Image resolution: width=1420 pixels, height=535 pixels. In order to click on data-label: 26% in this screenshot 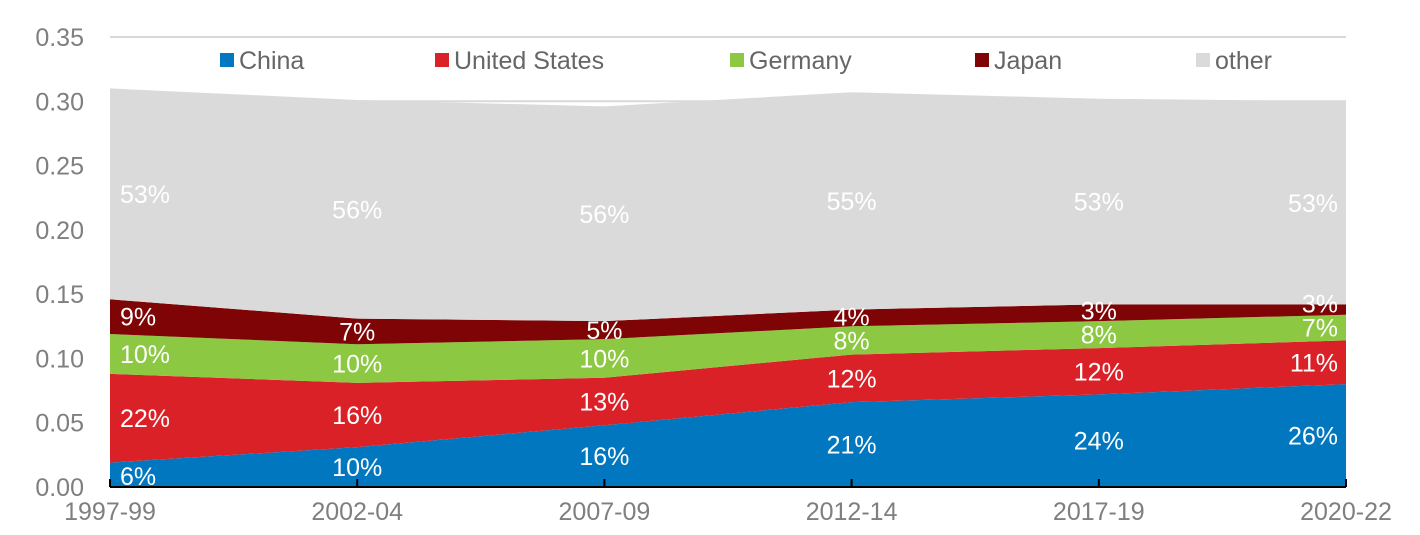, I will do `click(1313, 437)`.